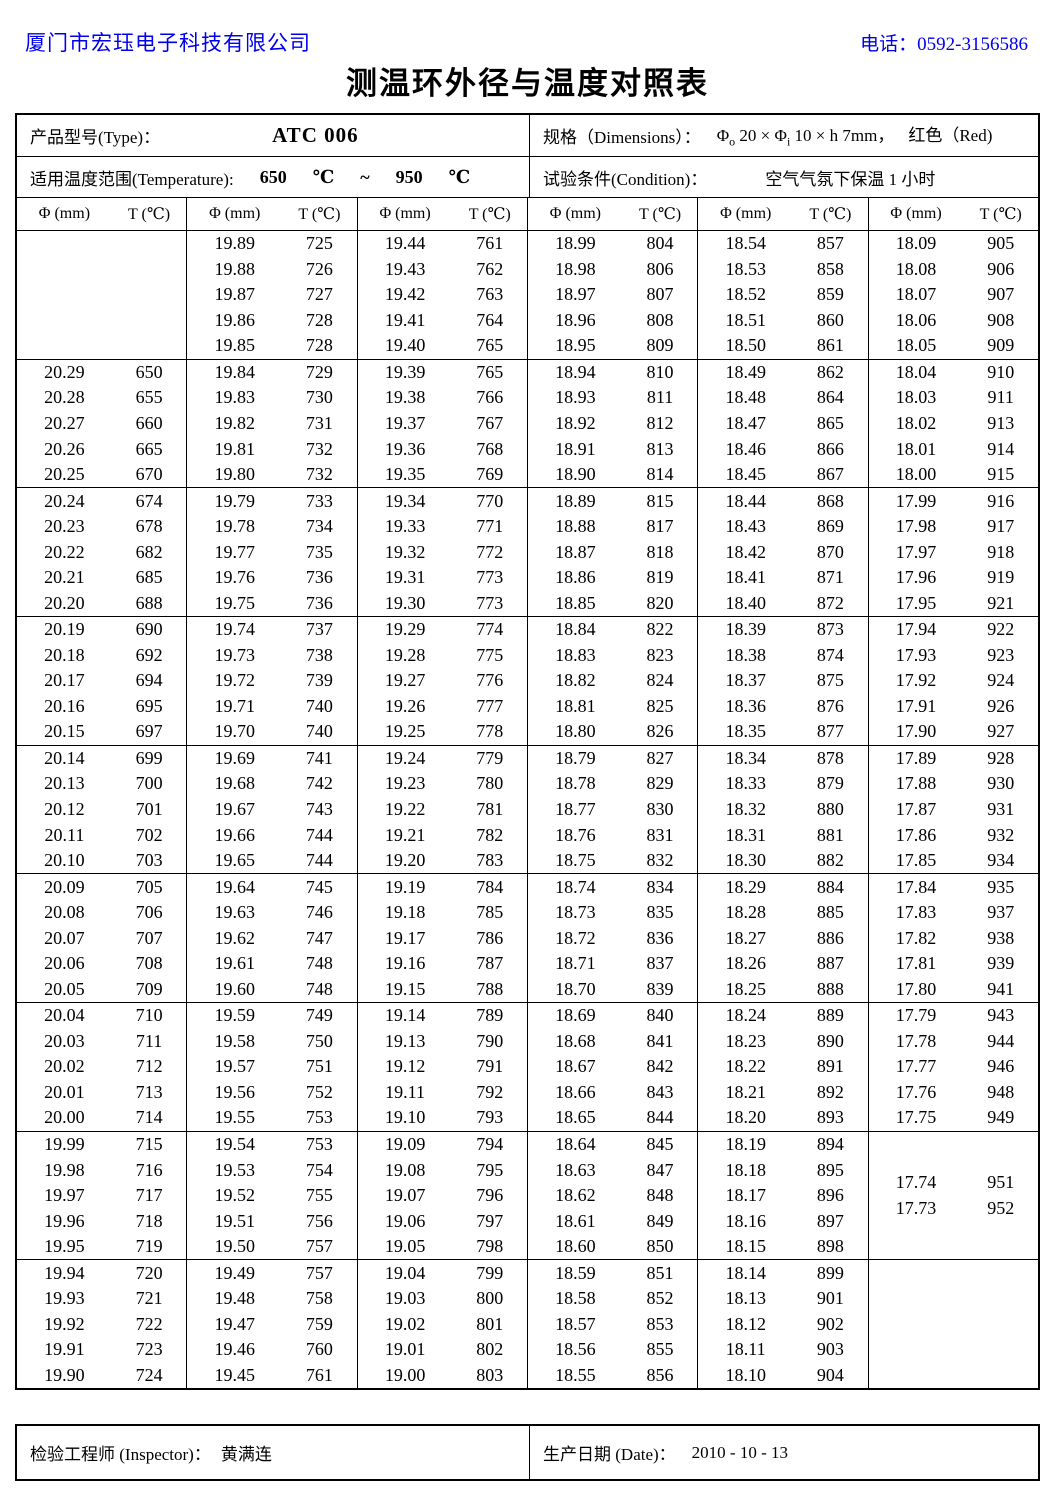 The width and height of the screenshot is (1055, 1511). I want to click on phi-value: 18.35, so click(745, 731).